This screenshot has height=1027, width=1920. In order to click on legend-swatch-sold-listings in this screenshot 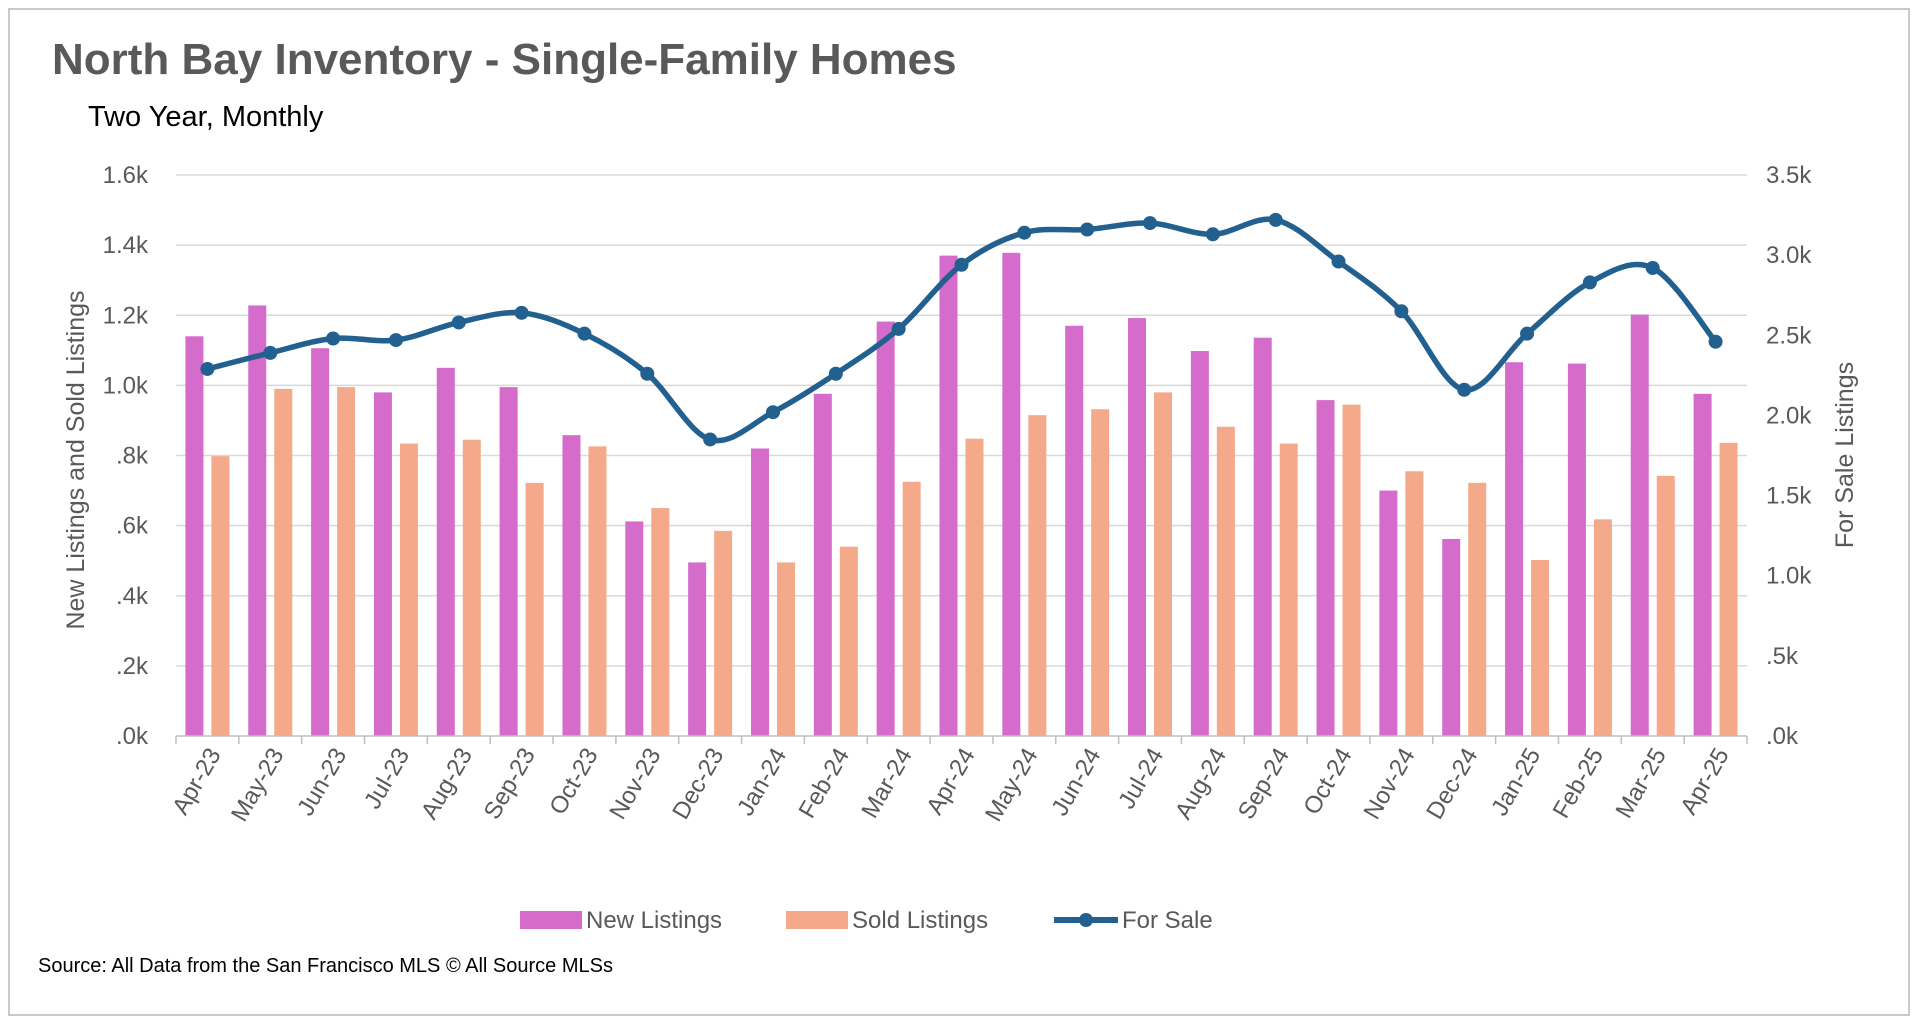, I will do `click(817, 920)`.